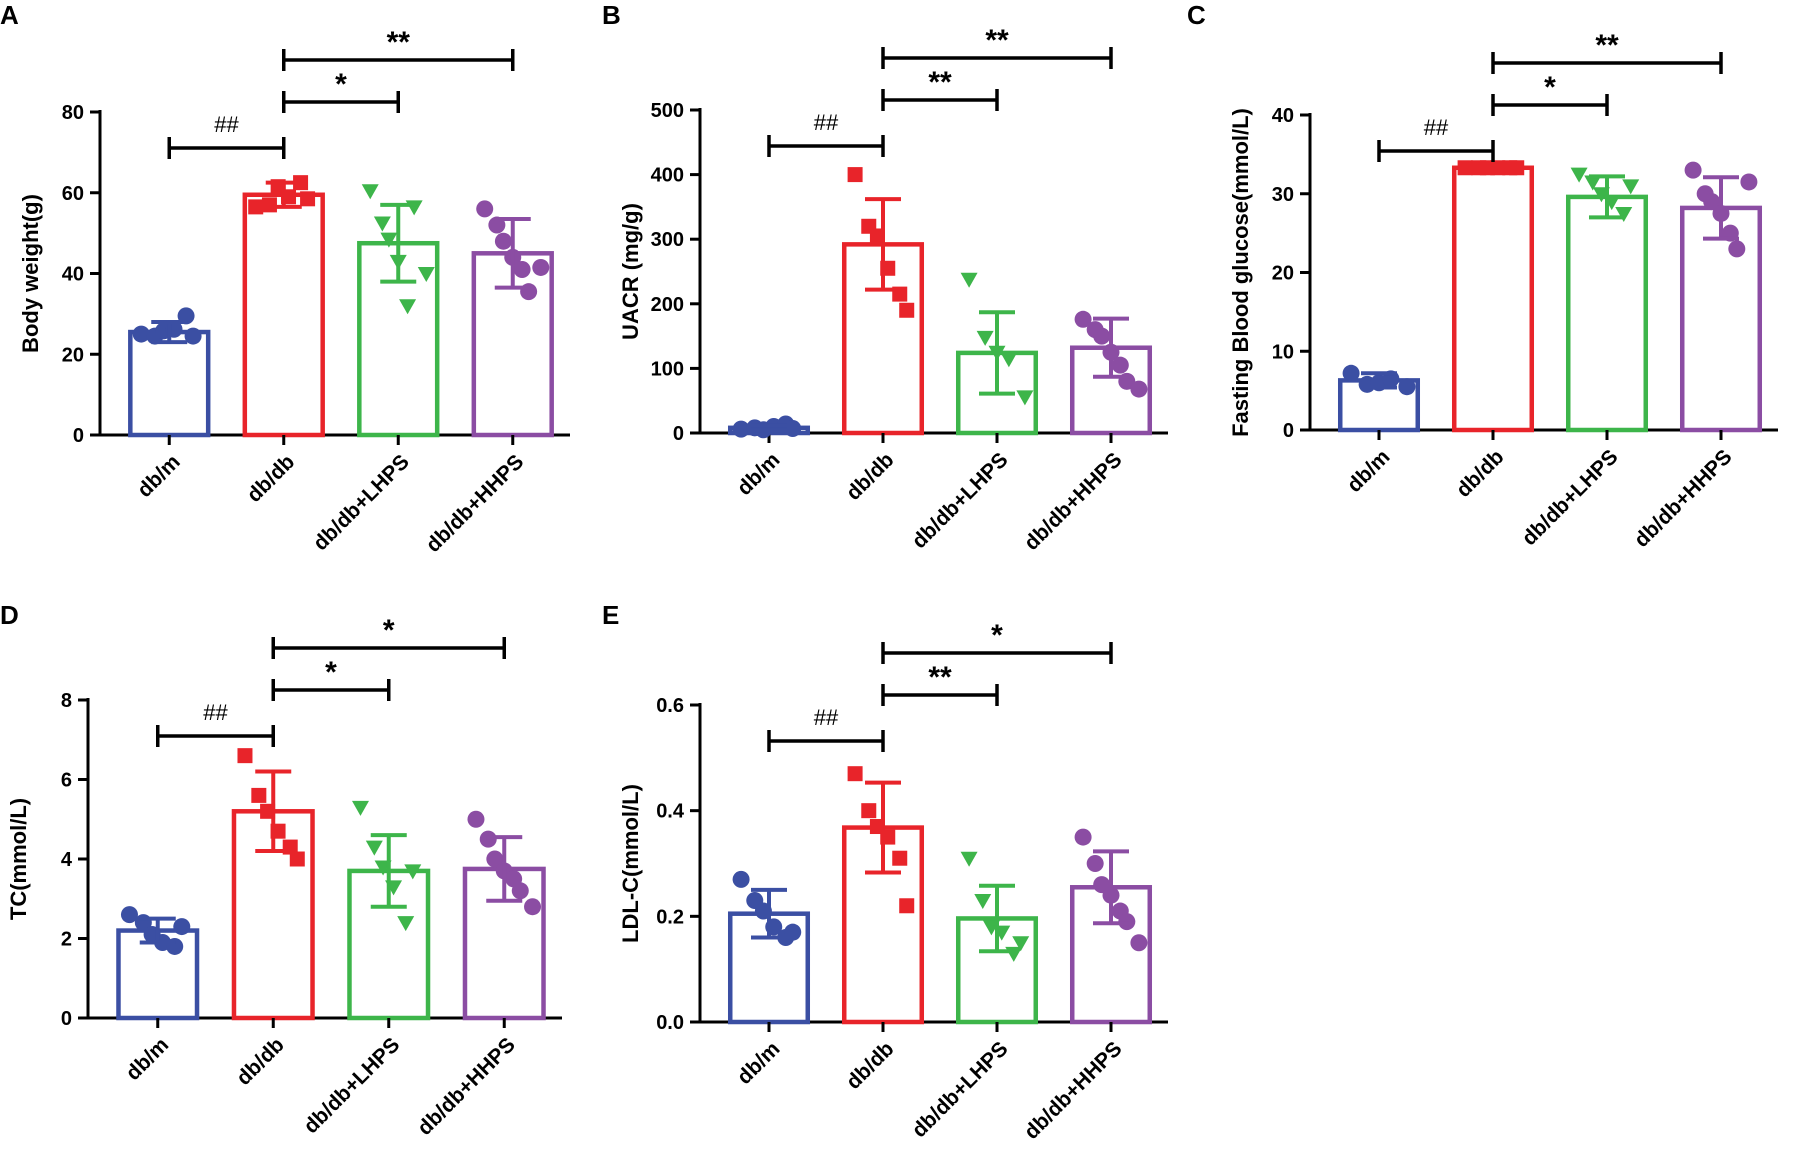 The image size is (1797, 1158). What do you see at coordinates (670, 812) in the screenshot?
I see `y-tick-label: 0.4` at bounding box center [670, 812].